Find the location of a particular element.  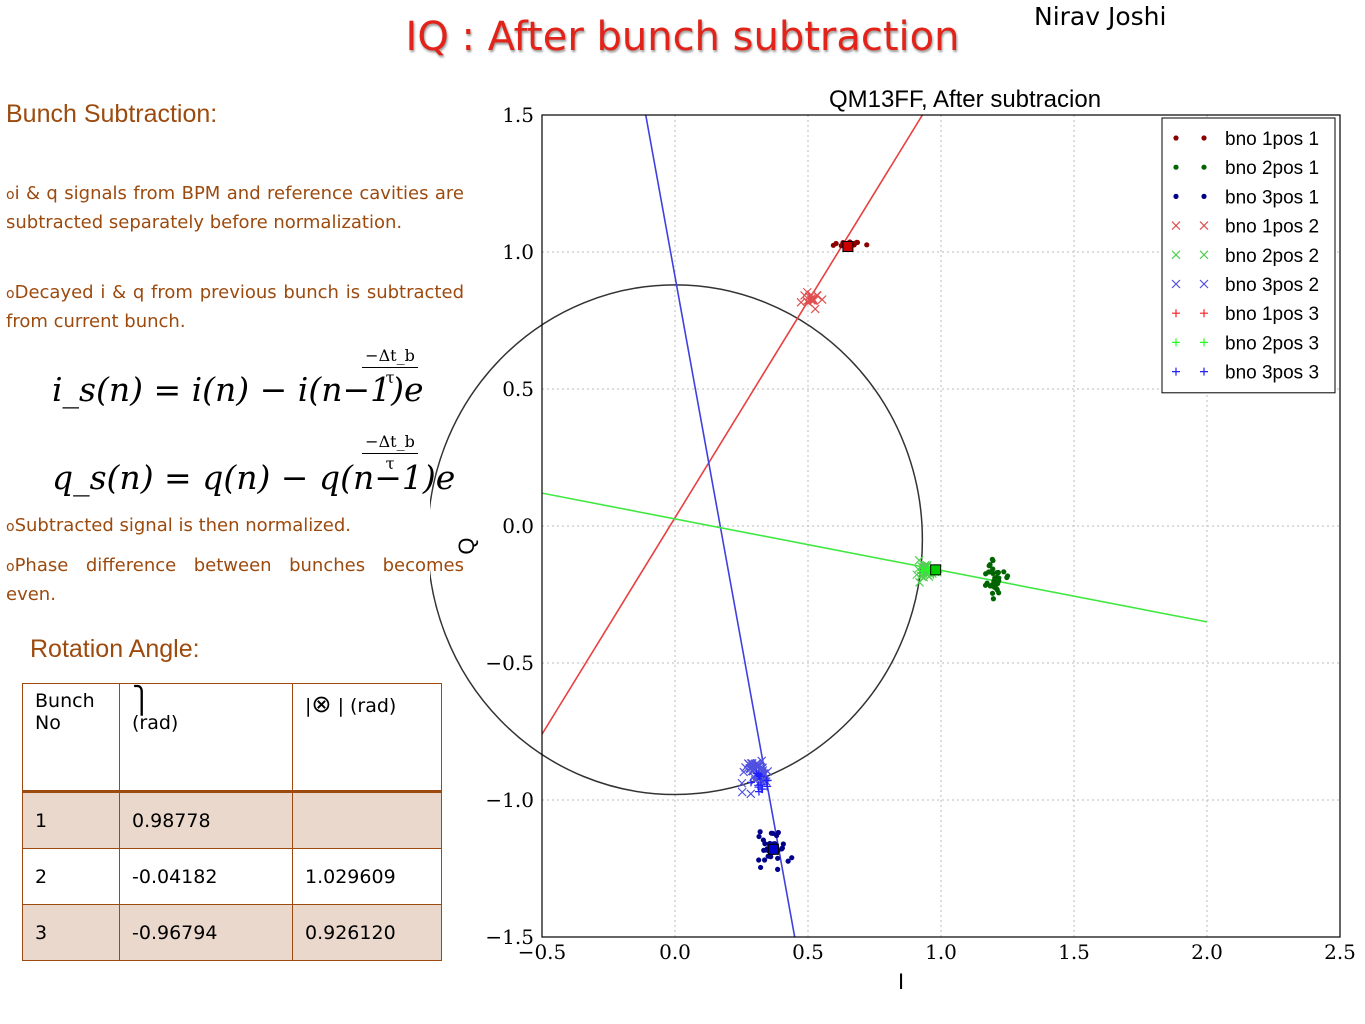

y-tick-label: −1.5 is located at coordinates (509, 937).